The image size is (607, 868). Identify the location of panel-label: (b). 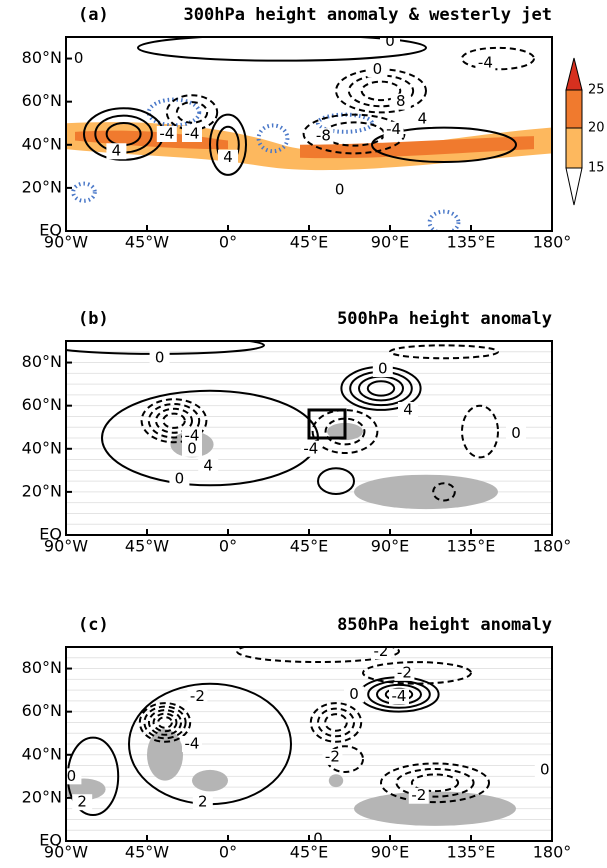
(93, 319).